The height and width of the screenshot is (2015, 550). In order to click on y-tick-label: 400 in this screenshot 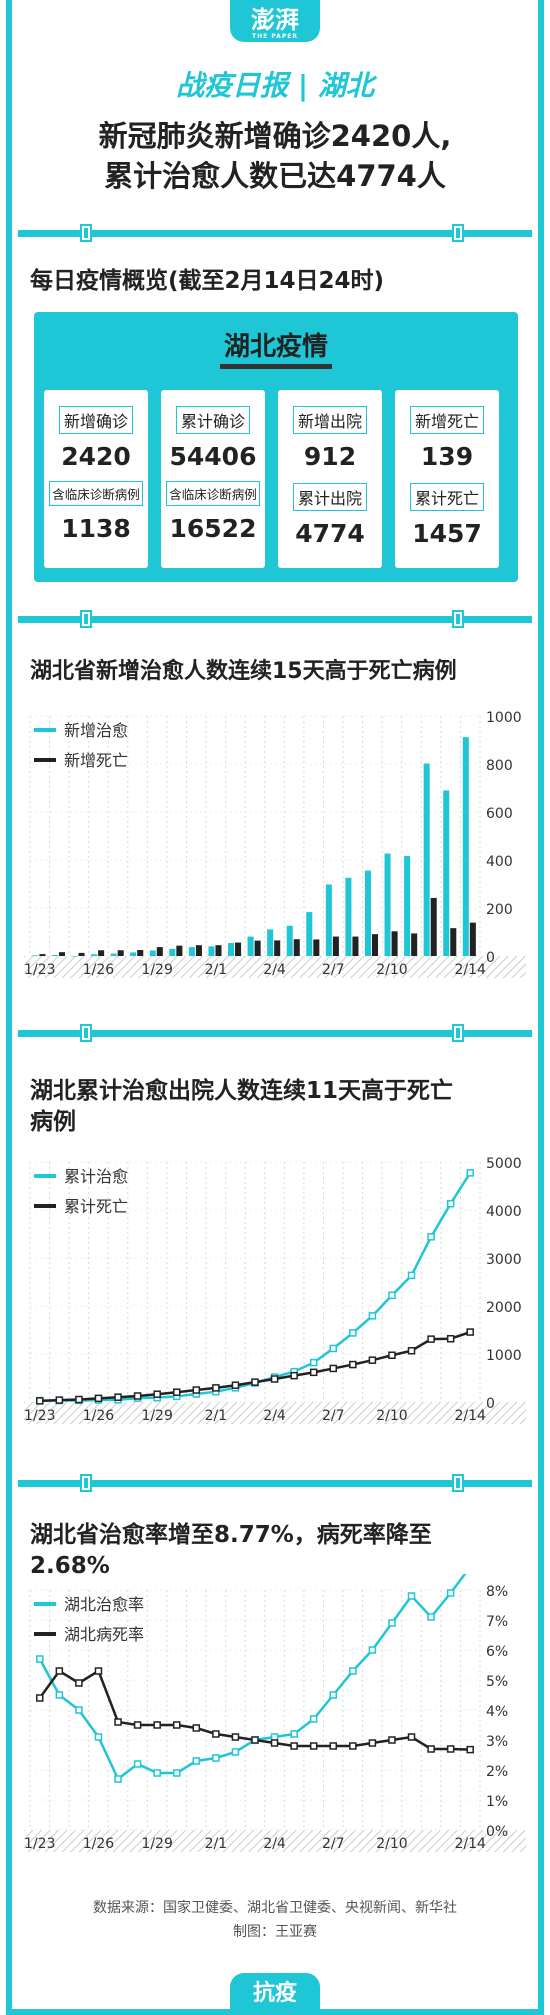, I will do `click(499, 862)`.